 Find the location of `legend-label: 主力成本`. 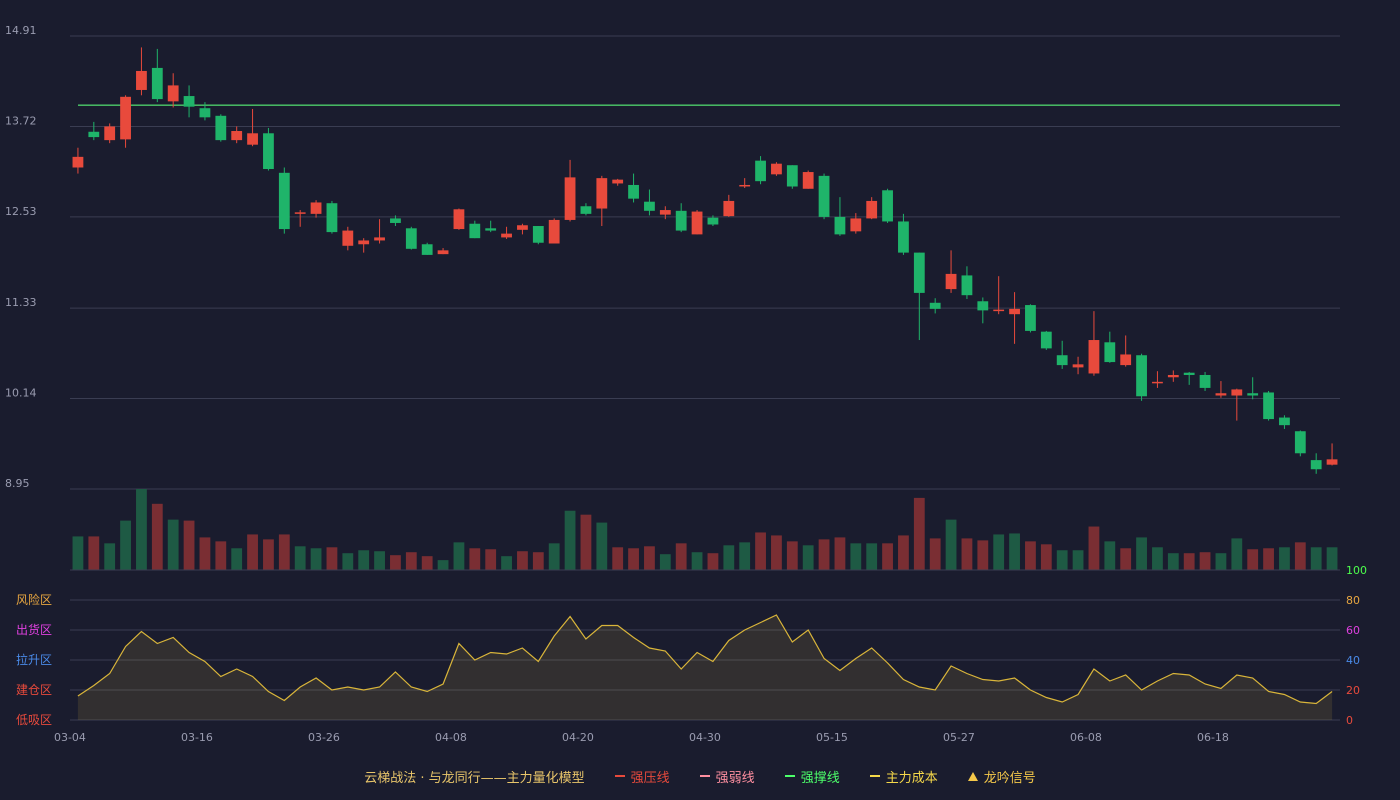

legend-label: 主力成本 is located at coordinates (911, 778).